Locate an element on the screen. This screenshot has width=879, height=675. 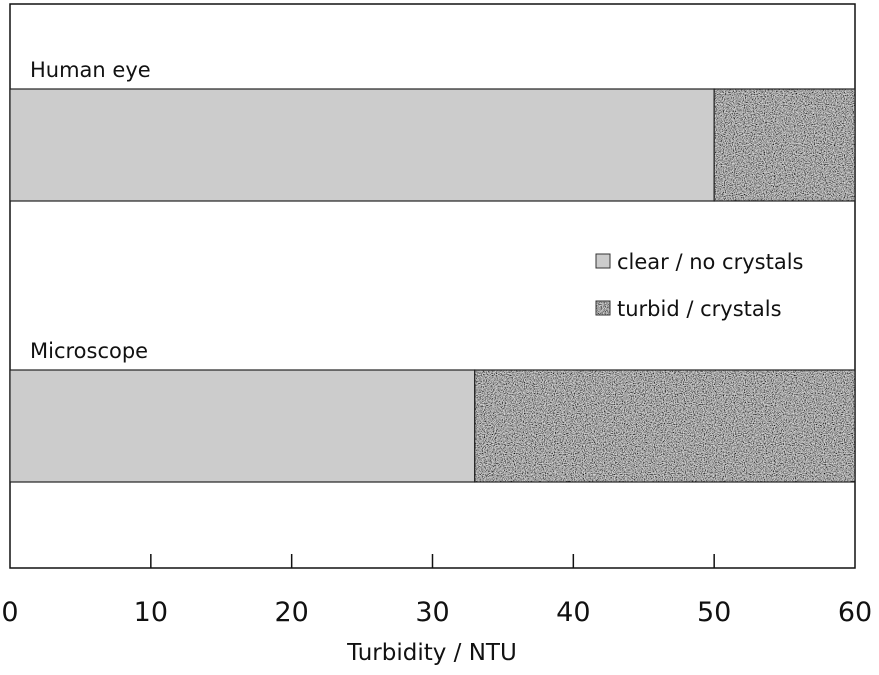
category-label: Microscope is located at coordinates (89, 351).